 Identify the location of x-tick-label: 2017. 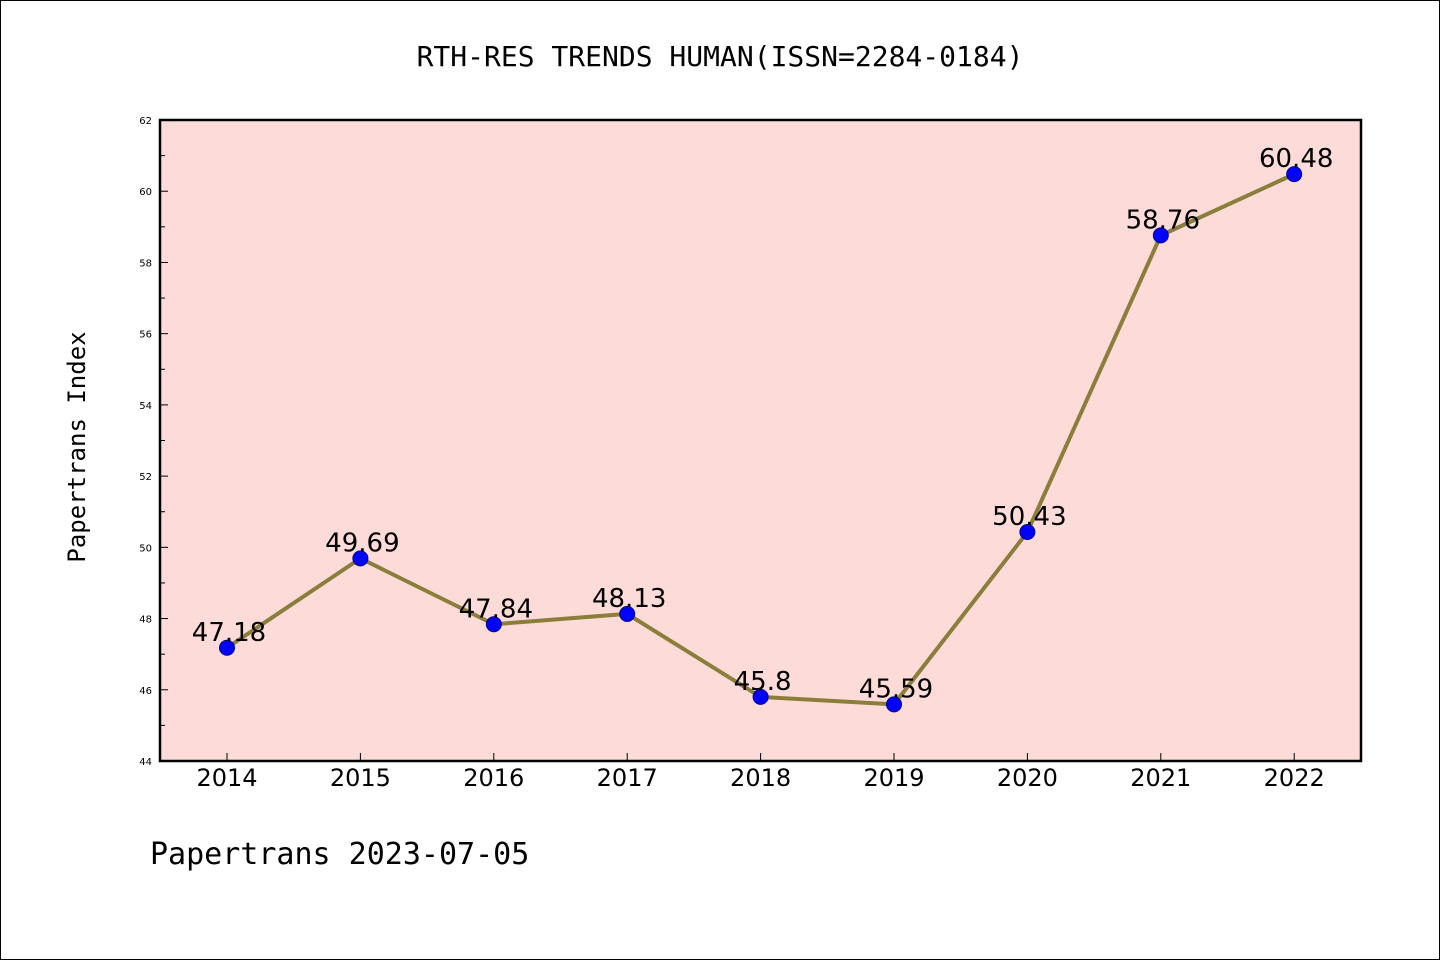
(627, 778).